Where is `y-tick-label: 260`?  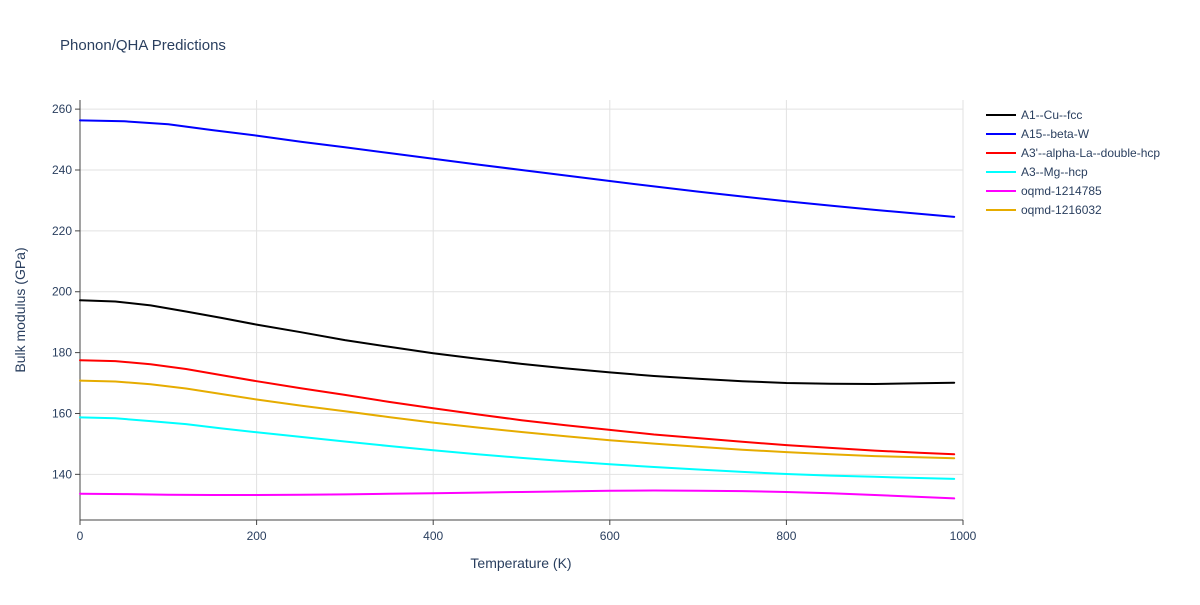
y-tick-label: 260 is located at coordinates (62, 109).